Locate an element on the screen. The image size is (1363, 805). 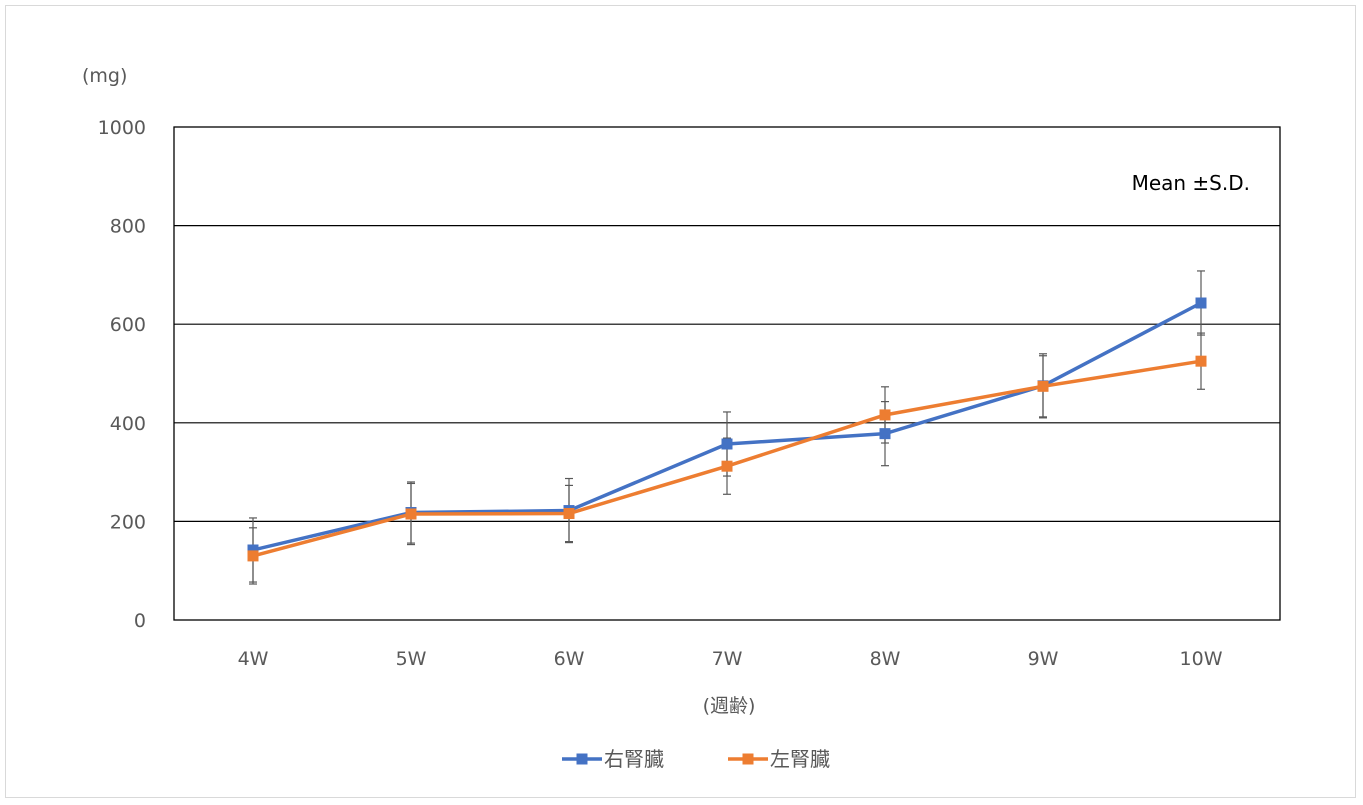
y-axis-title: (mg) is located at coordinates (104, 76).